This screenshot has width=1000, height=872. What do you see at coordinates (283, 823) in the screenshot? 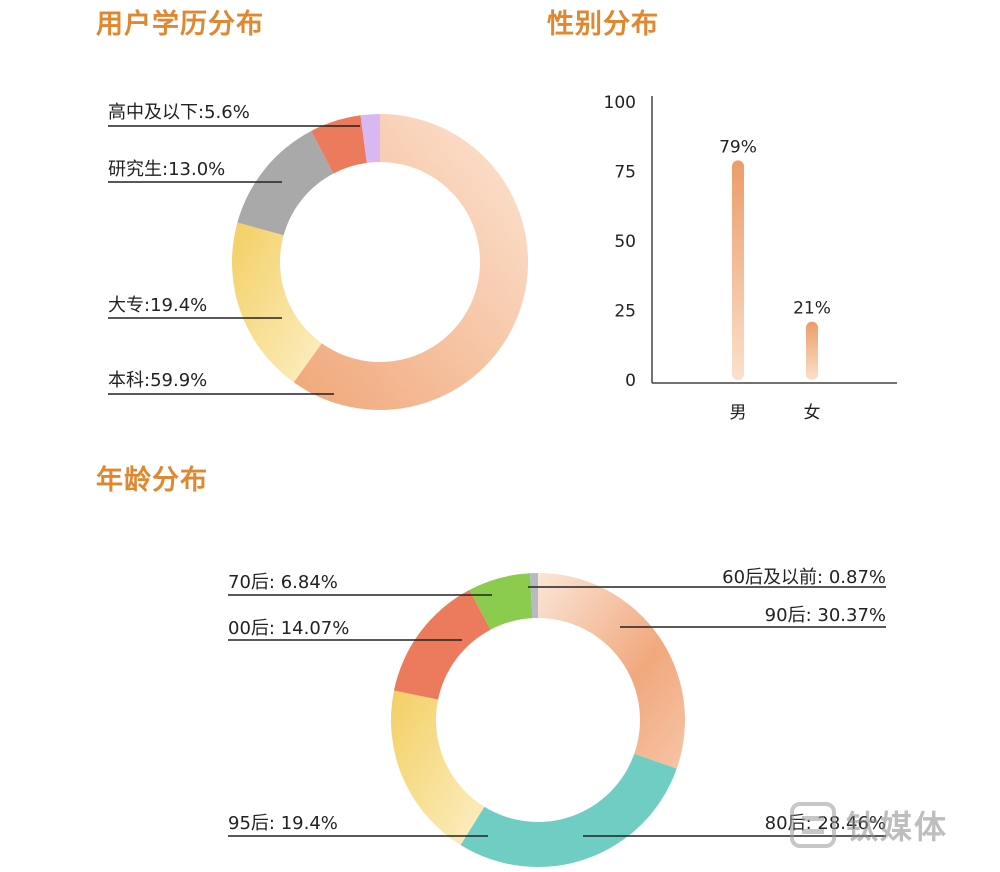
I see `age-95s-label: 95后: 19.4%` at bounding box center [283, 823].